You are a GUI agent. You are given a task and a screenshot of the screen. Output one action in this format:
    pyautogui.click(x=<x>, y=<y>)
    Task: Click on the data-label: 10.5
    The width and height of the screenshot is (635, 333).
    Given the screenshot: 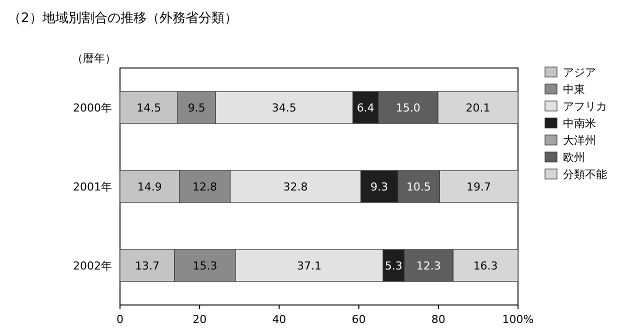 What is the action you would take?
    pyautogui.click(x=418, y=187)
    